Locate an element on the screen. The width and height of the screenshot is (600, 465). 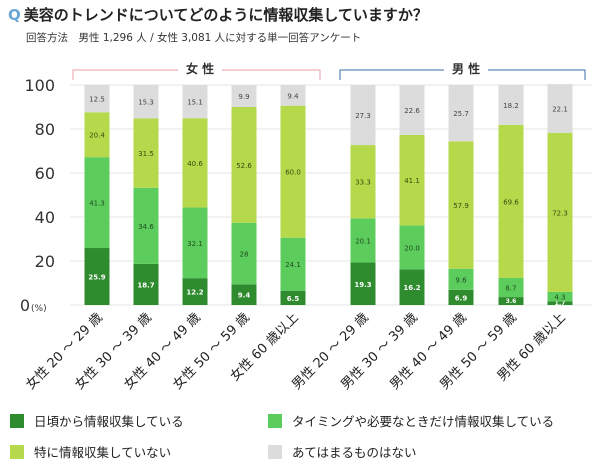
data-label: 20.4 is located at coordinates (97, 136).